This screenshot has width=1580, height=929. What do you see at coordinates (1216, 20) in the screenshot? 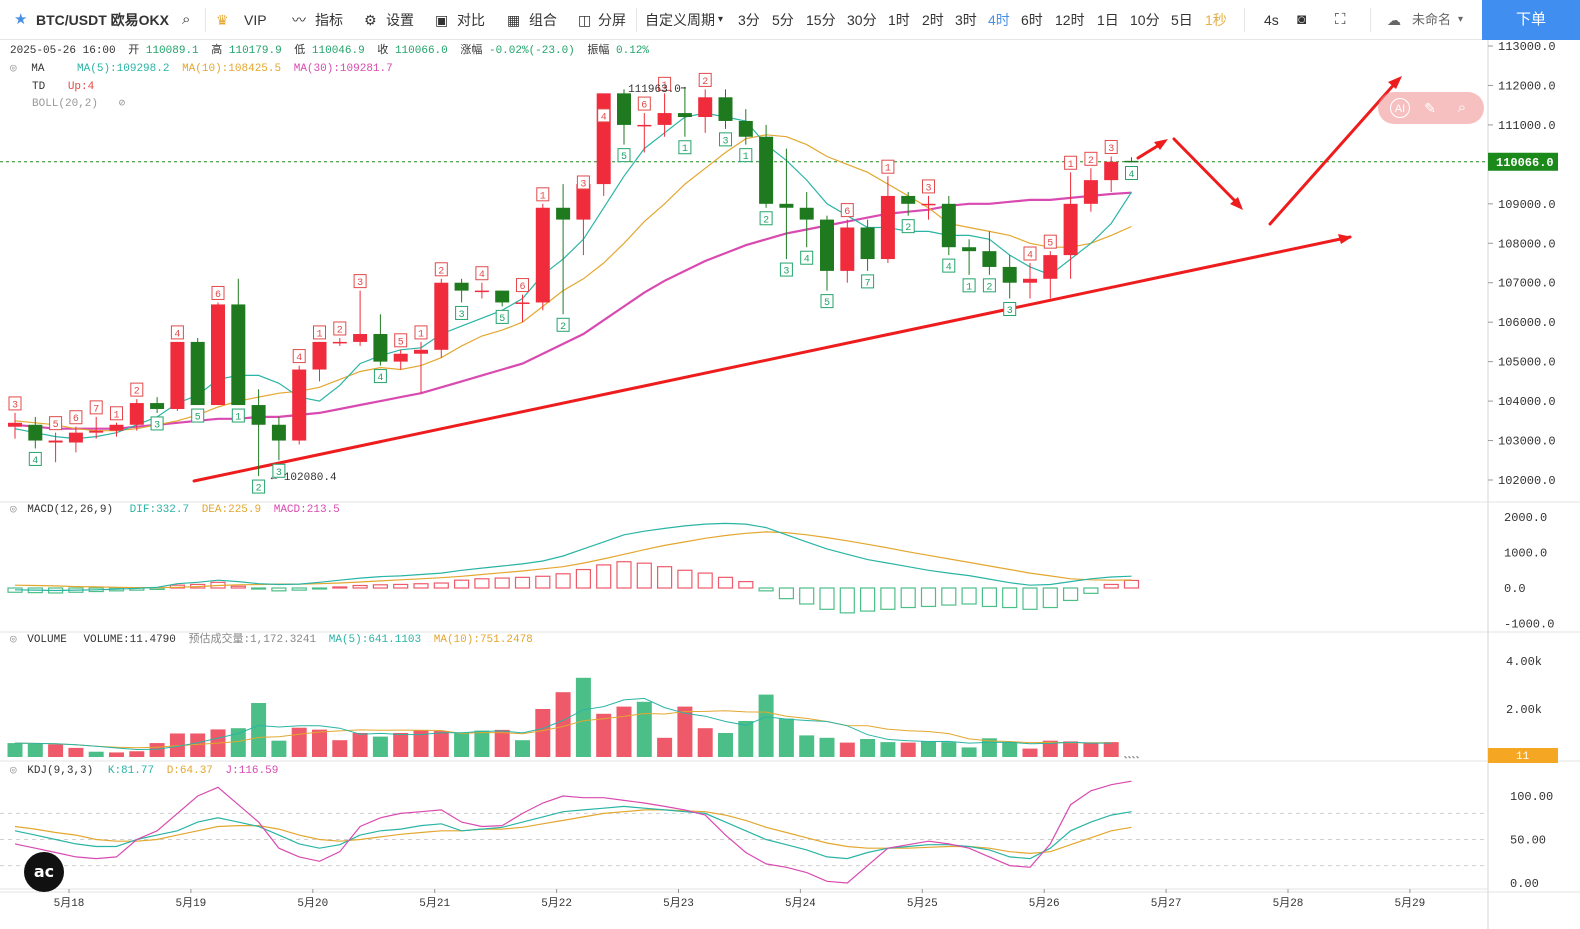
I see `period-1s: 1秒` at bounding box center [1216, 20].